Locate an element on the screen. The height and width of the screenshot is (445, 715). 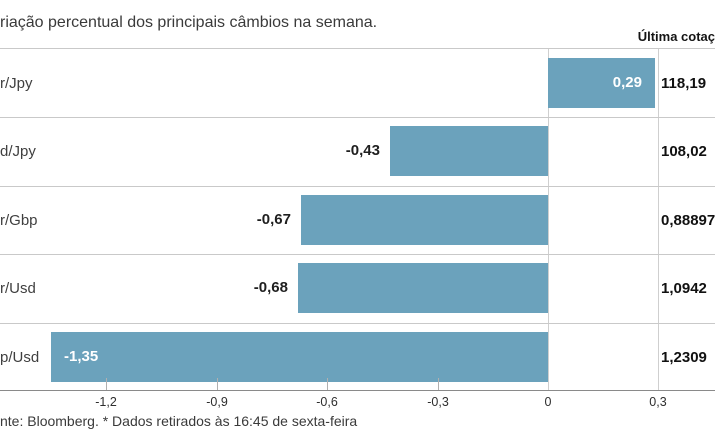
row-label: r/Gbp is located at coordinates (19, 220).